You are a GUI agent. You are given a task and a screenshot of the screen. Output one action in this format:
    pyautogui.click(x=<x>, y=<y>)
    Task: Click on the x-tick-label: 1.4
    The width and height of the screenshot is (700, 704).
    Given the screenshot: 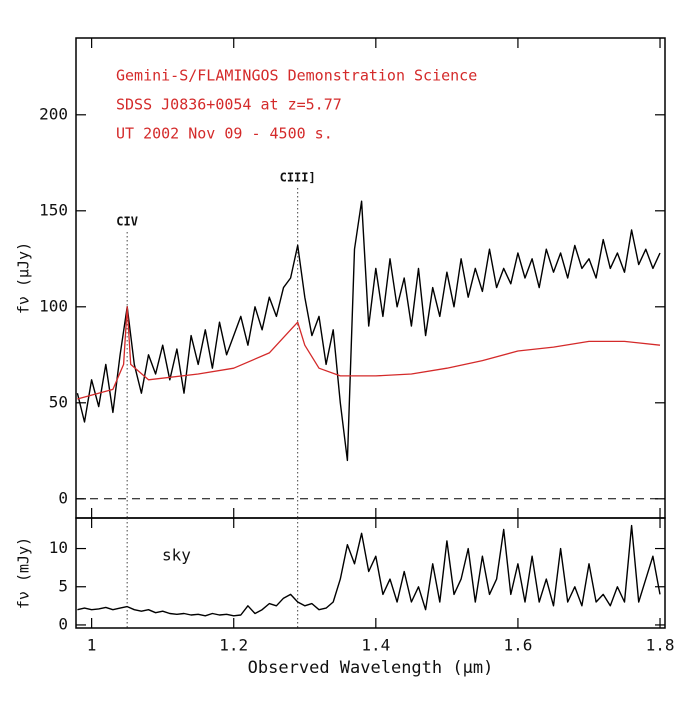 What is the action you would take?
    pyautogui.click(x=375, y=645)
    